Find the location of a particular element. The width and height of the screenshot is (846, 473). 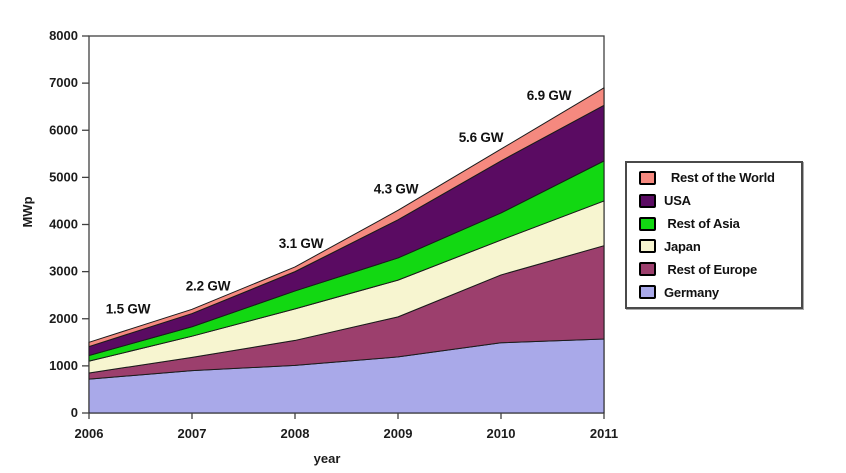

legend-item-label: Rest of Europe is located at coordinates (711, 269).